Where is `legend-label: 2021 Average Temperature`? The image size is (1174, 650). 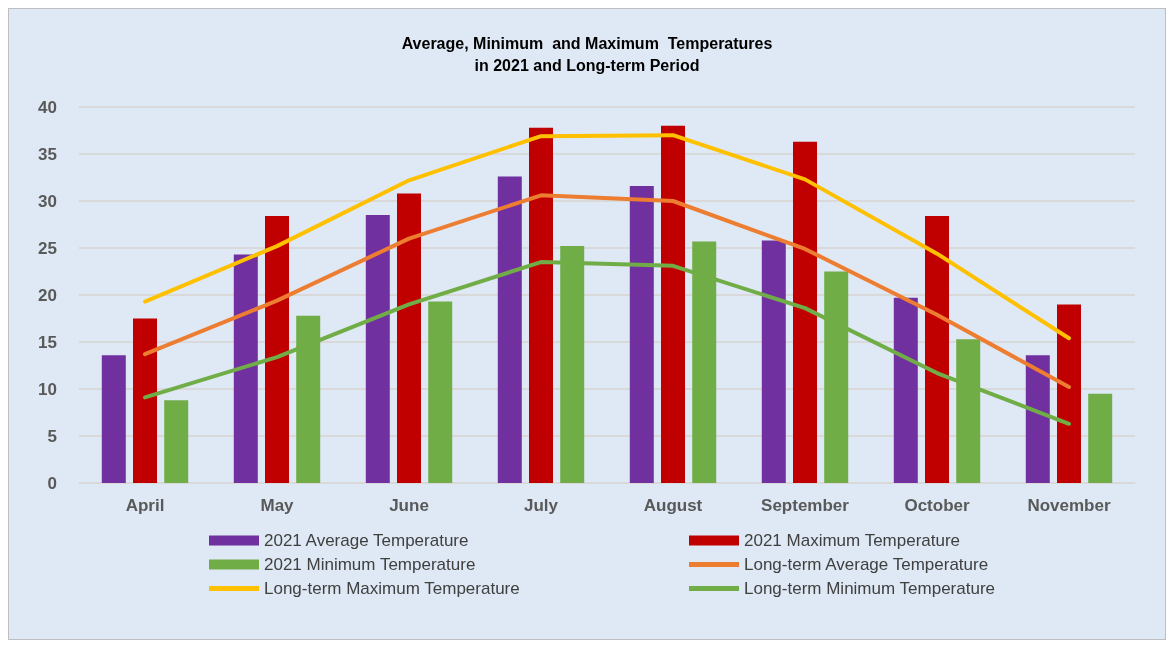 legend-label: 2021 Average Temperature is located at coordinates (366, 540).